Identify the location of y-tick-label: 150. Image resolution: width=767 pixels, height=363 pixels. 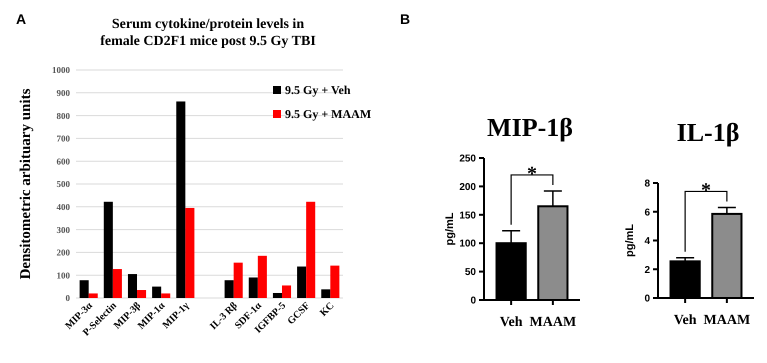
(467, 216).